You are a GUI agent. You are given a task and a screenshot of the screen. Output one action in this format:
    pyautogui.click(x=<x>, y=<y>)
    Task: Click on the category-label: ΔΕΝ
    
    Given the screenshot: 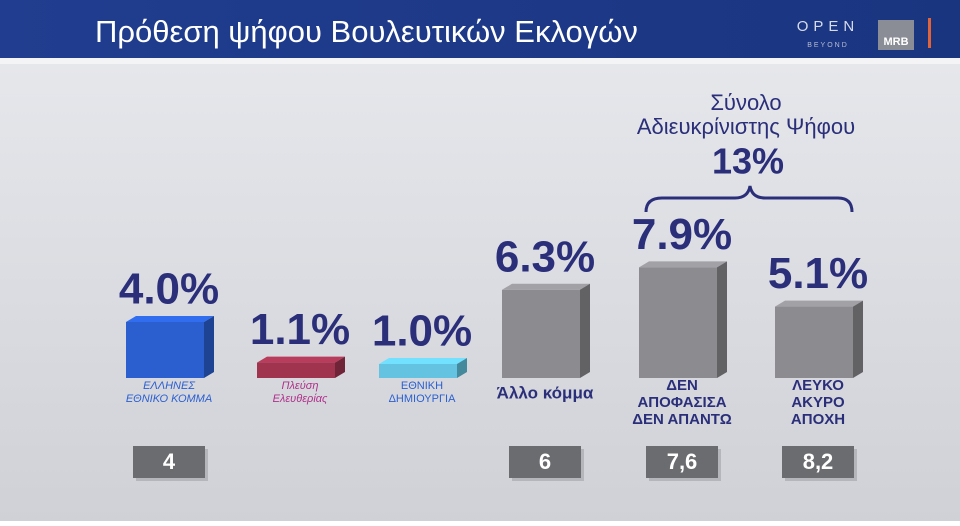 What is the action you would take?
    pyautogui.click(x=682, y=385)
    